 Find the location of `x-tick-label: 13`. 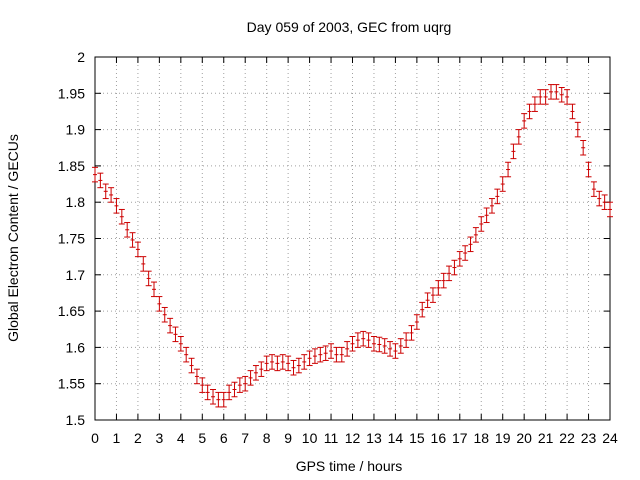

x-tick-label: 13 is located at coordinates (374, 438).